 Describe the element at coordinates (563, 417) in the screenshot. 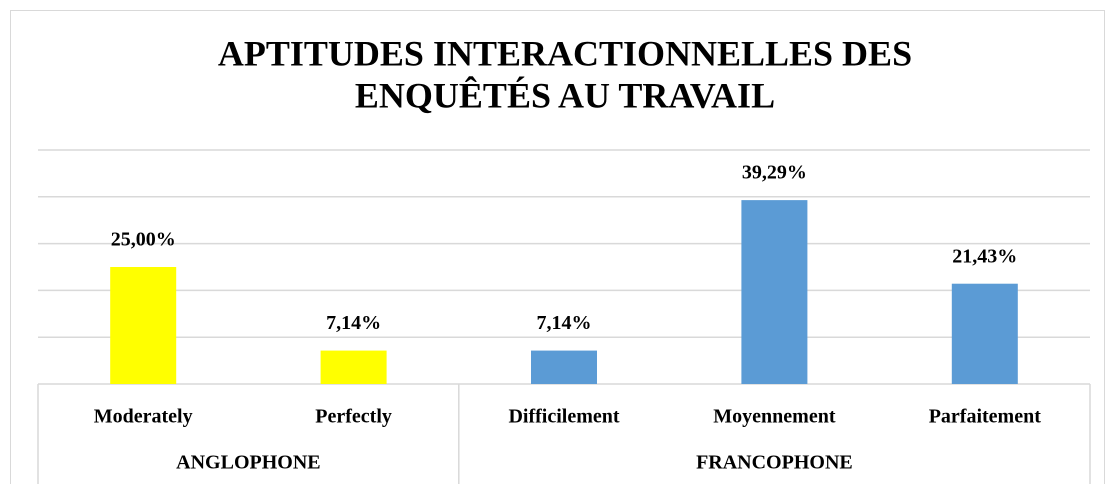

I see `x-tick-label: Difficilement` at that location.